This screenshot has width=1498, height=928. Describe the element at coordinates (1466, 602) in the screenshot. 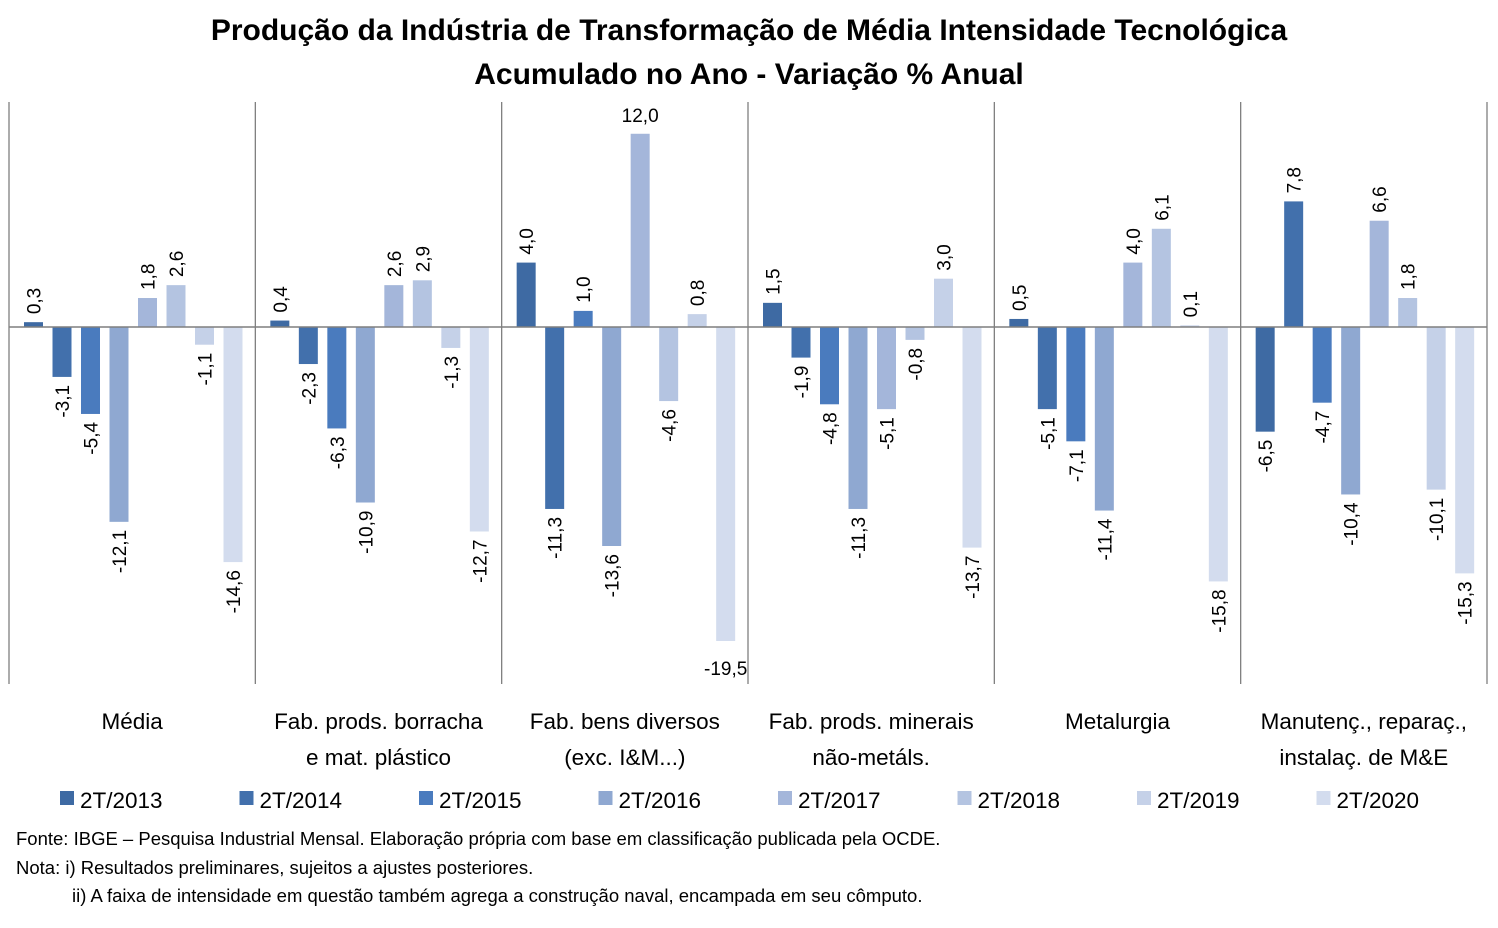

I see `data-label: -15,3` at that location.